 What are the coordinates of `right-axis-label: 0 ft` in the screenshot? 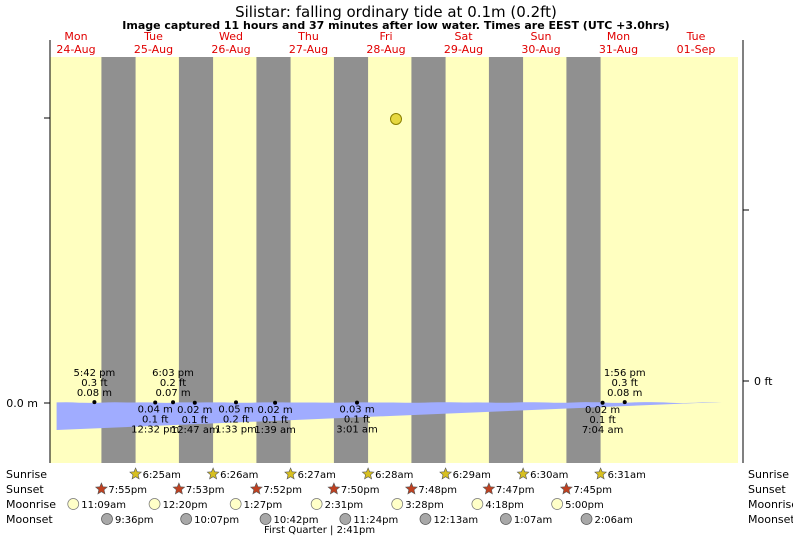 It's located at (763, 381).